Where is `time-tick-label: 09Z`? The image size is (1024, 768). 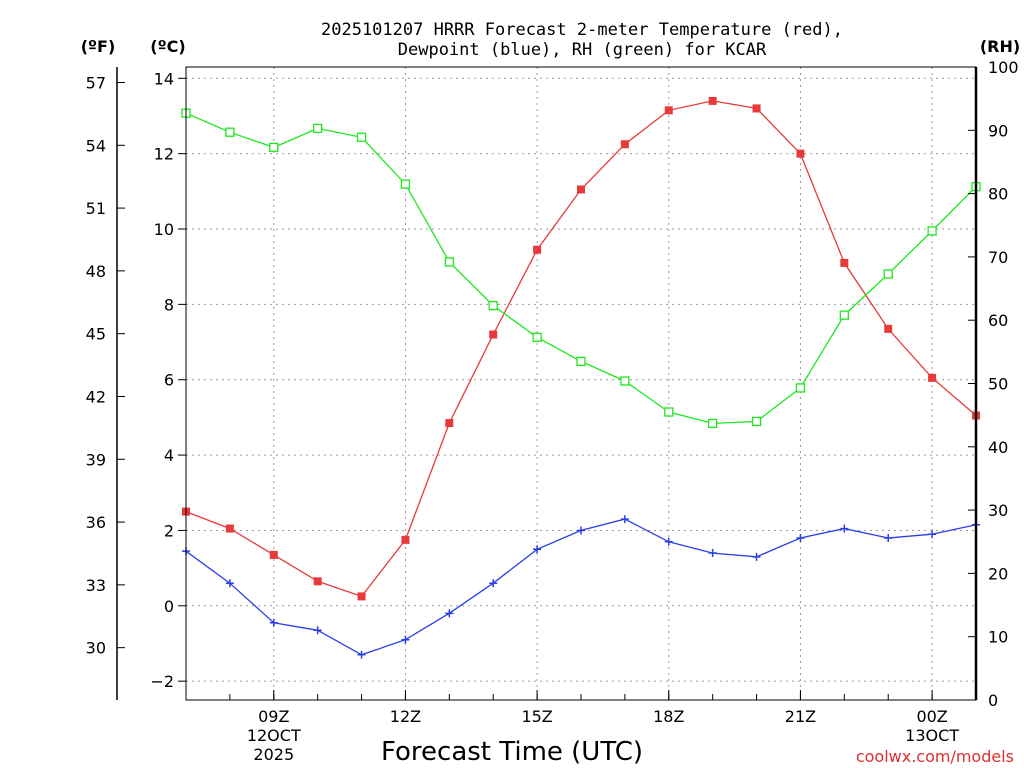
time-tick-label: 09Z is located at coordinates (273, 716).